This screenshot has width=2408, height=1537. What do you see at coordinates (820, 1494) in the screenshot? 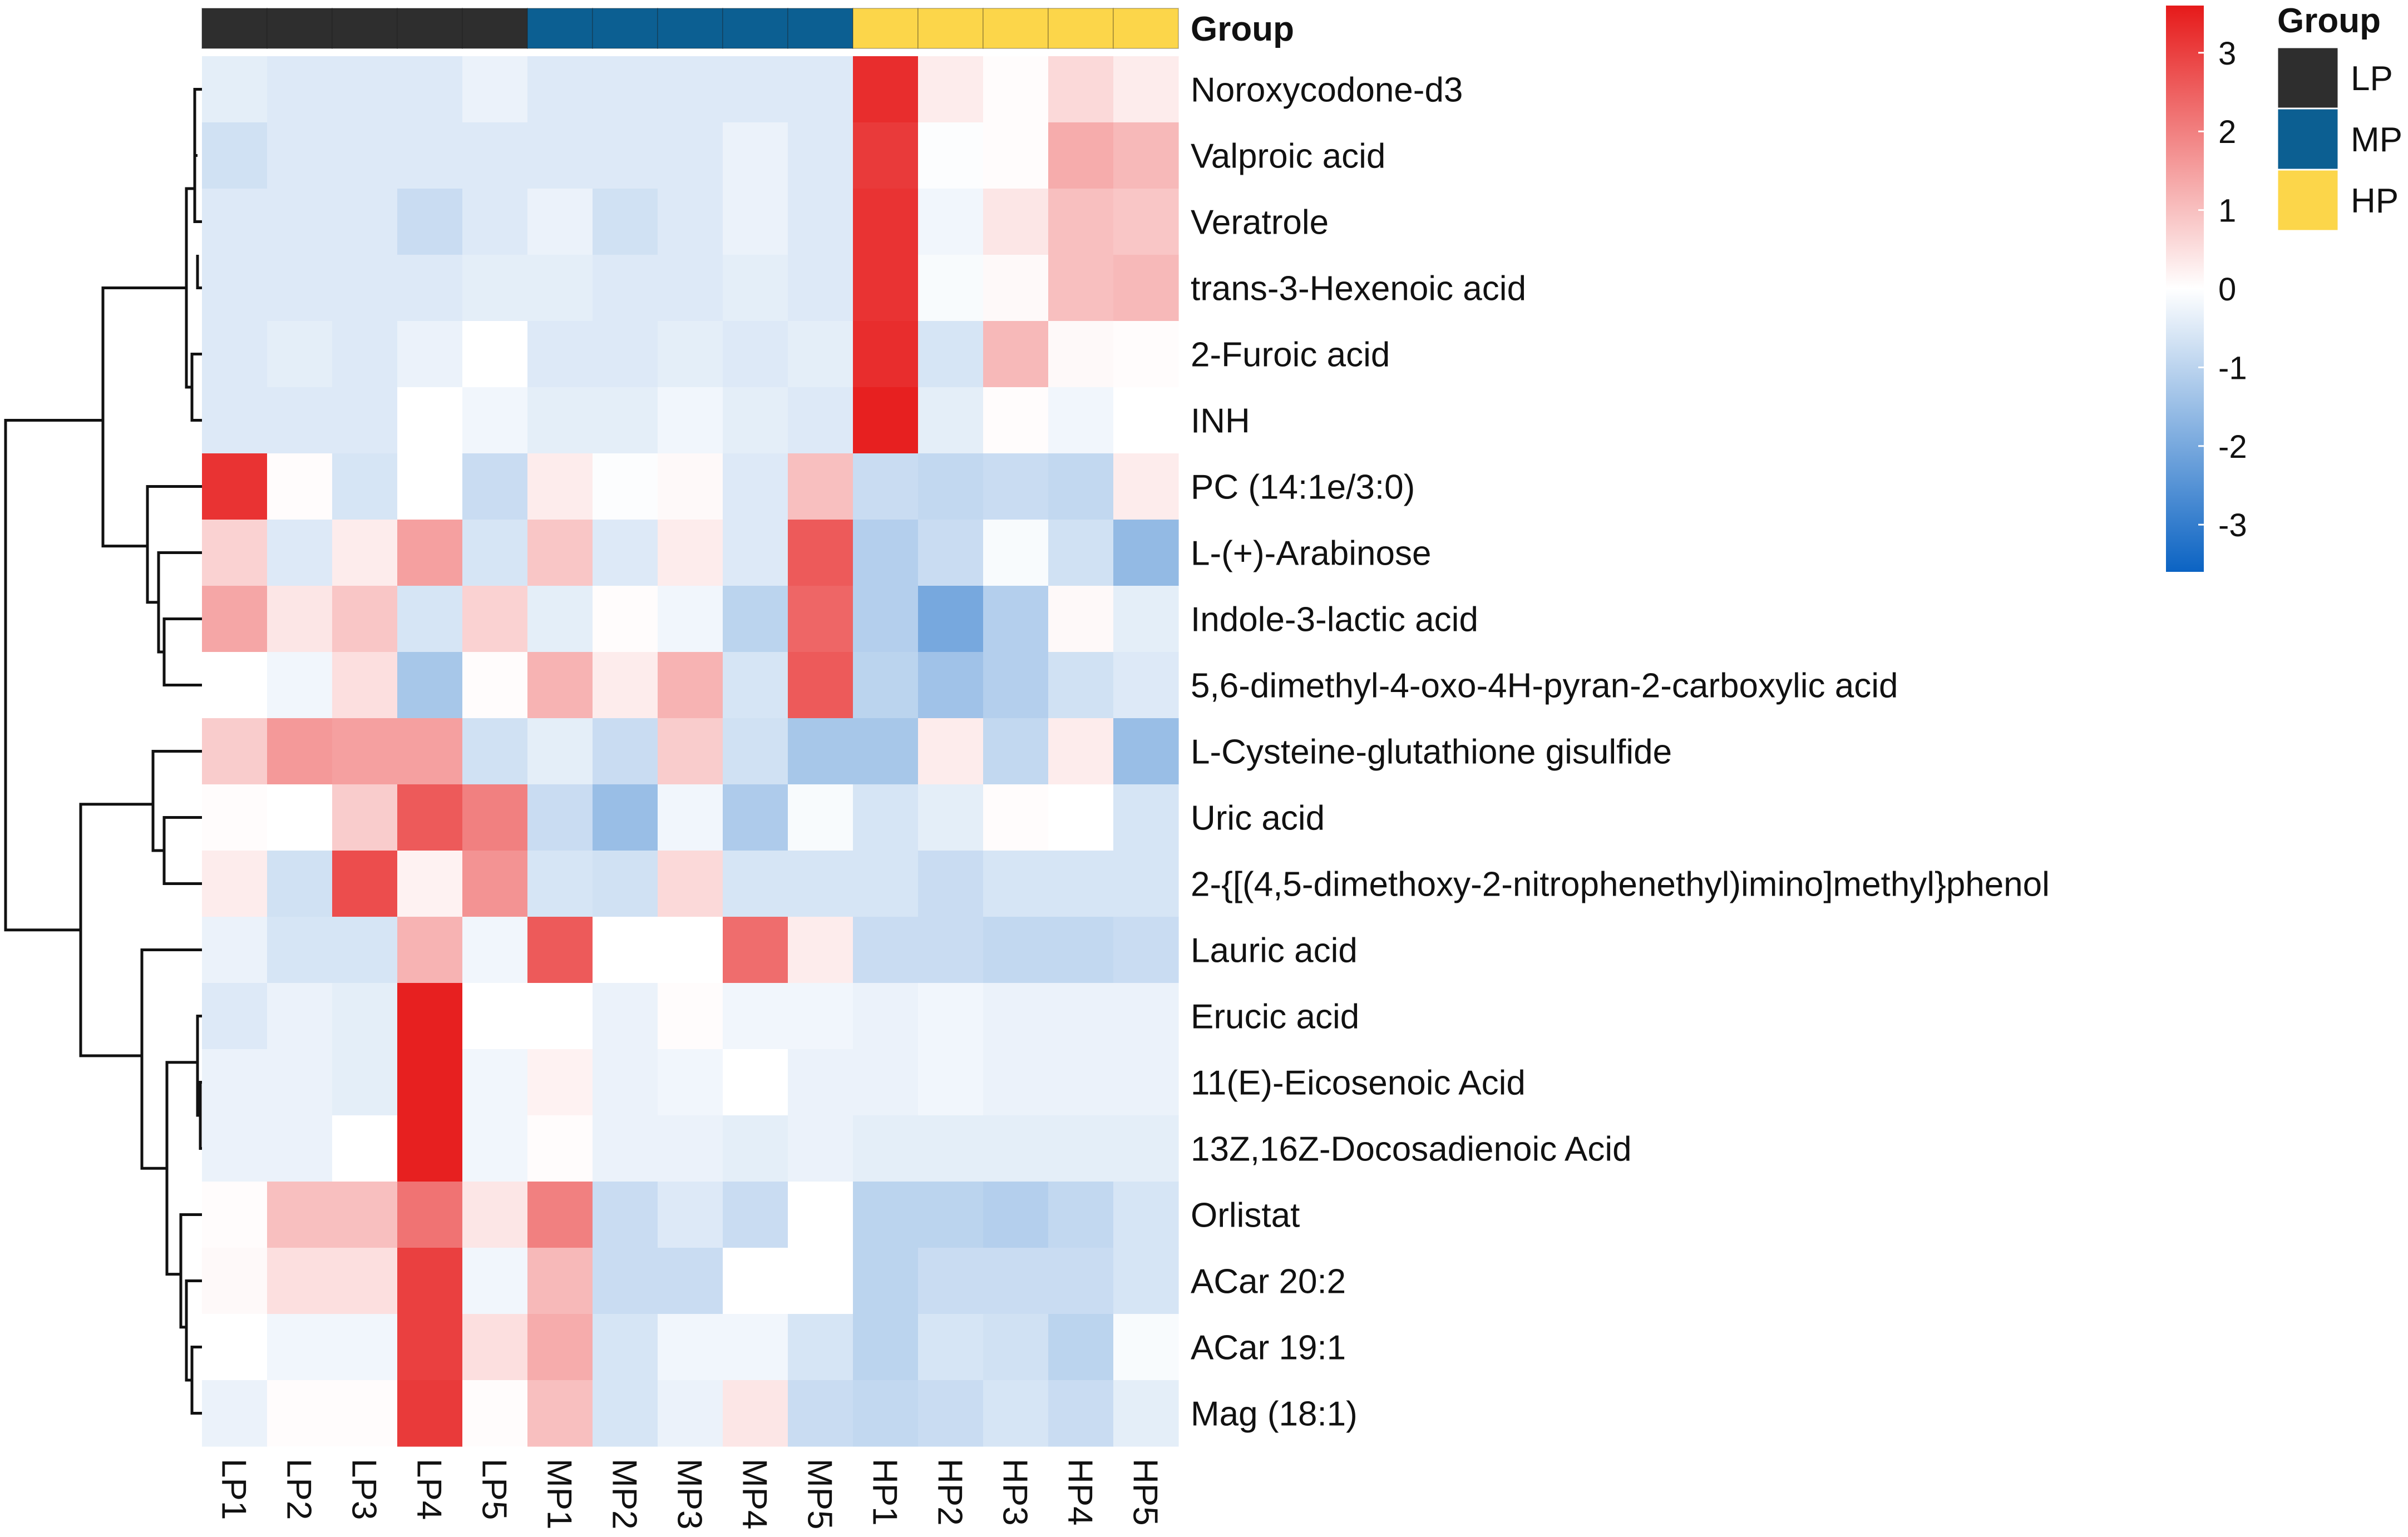
I see `column-label: MP5` at bounding box center [820, 1494].